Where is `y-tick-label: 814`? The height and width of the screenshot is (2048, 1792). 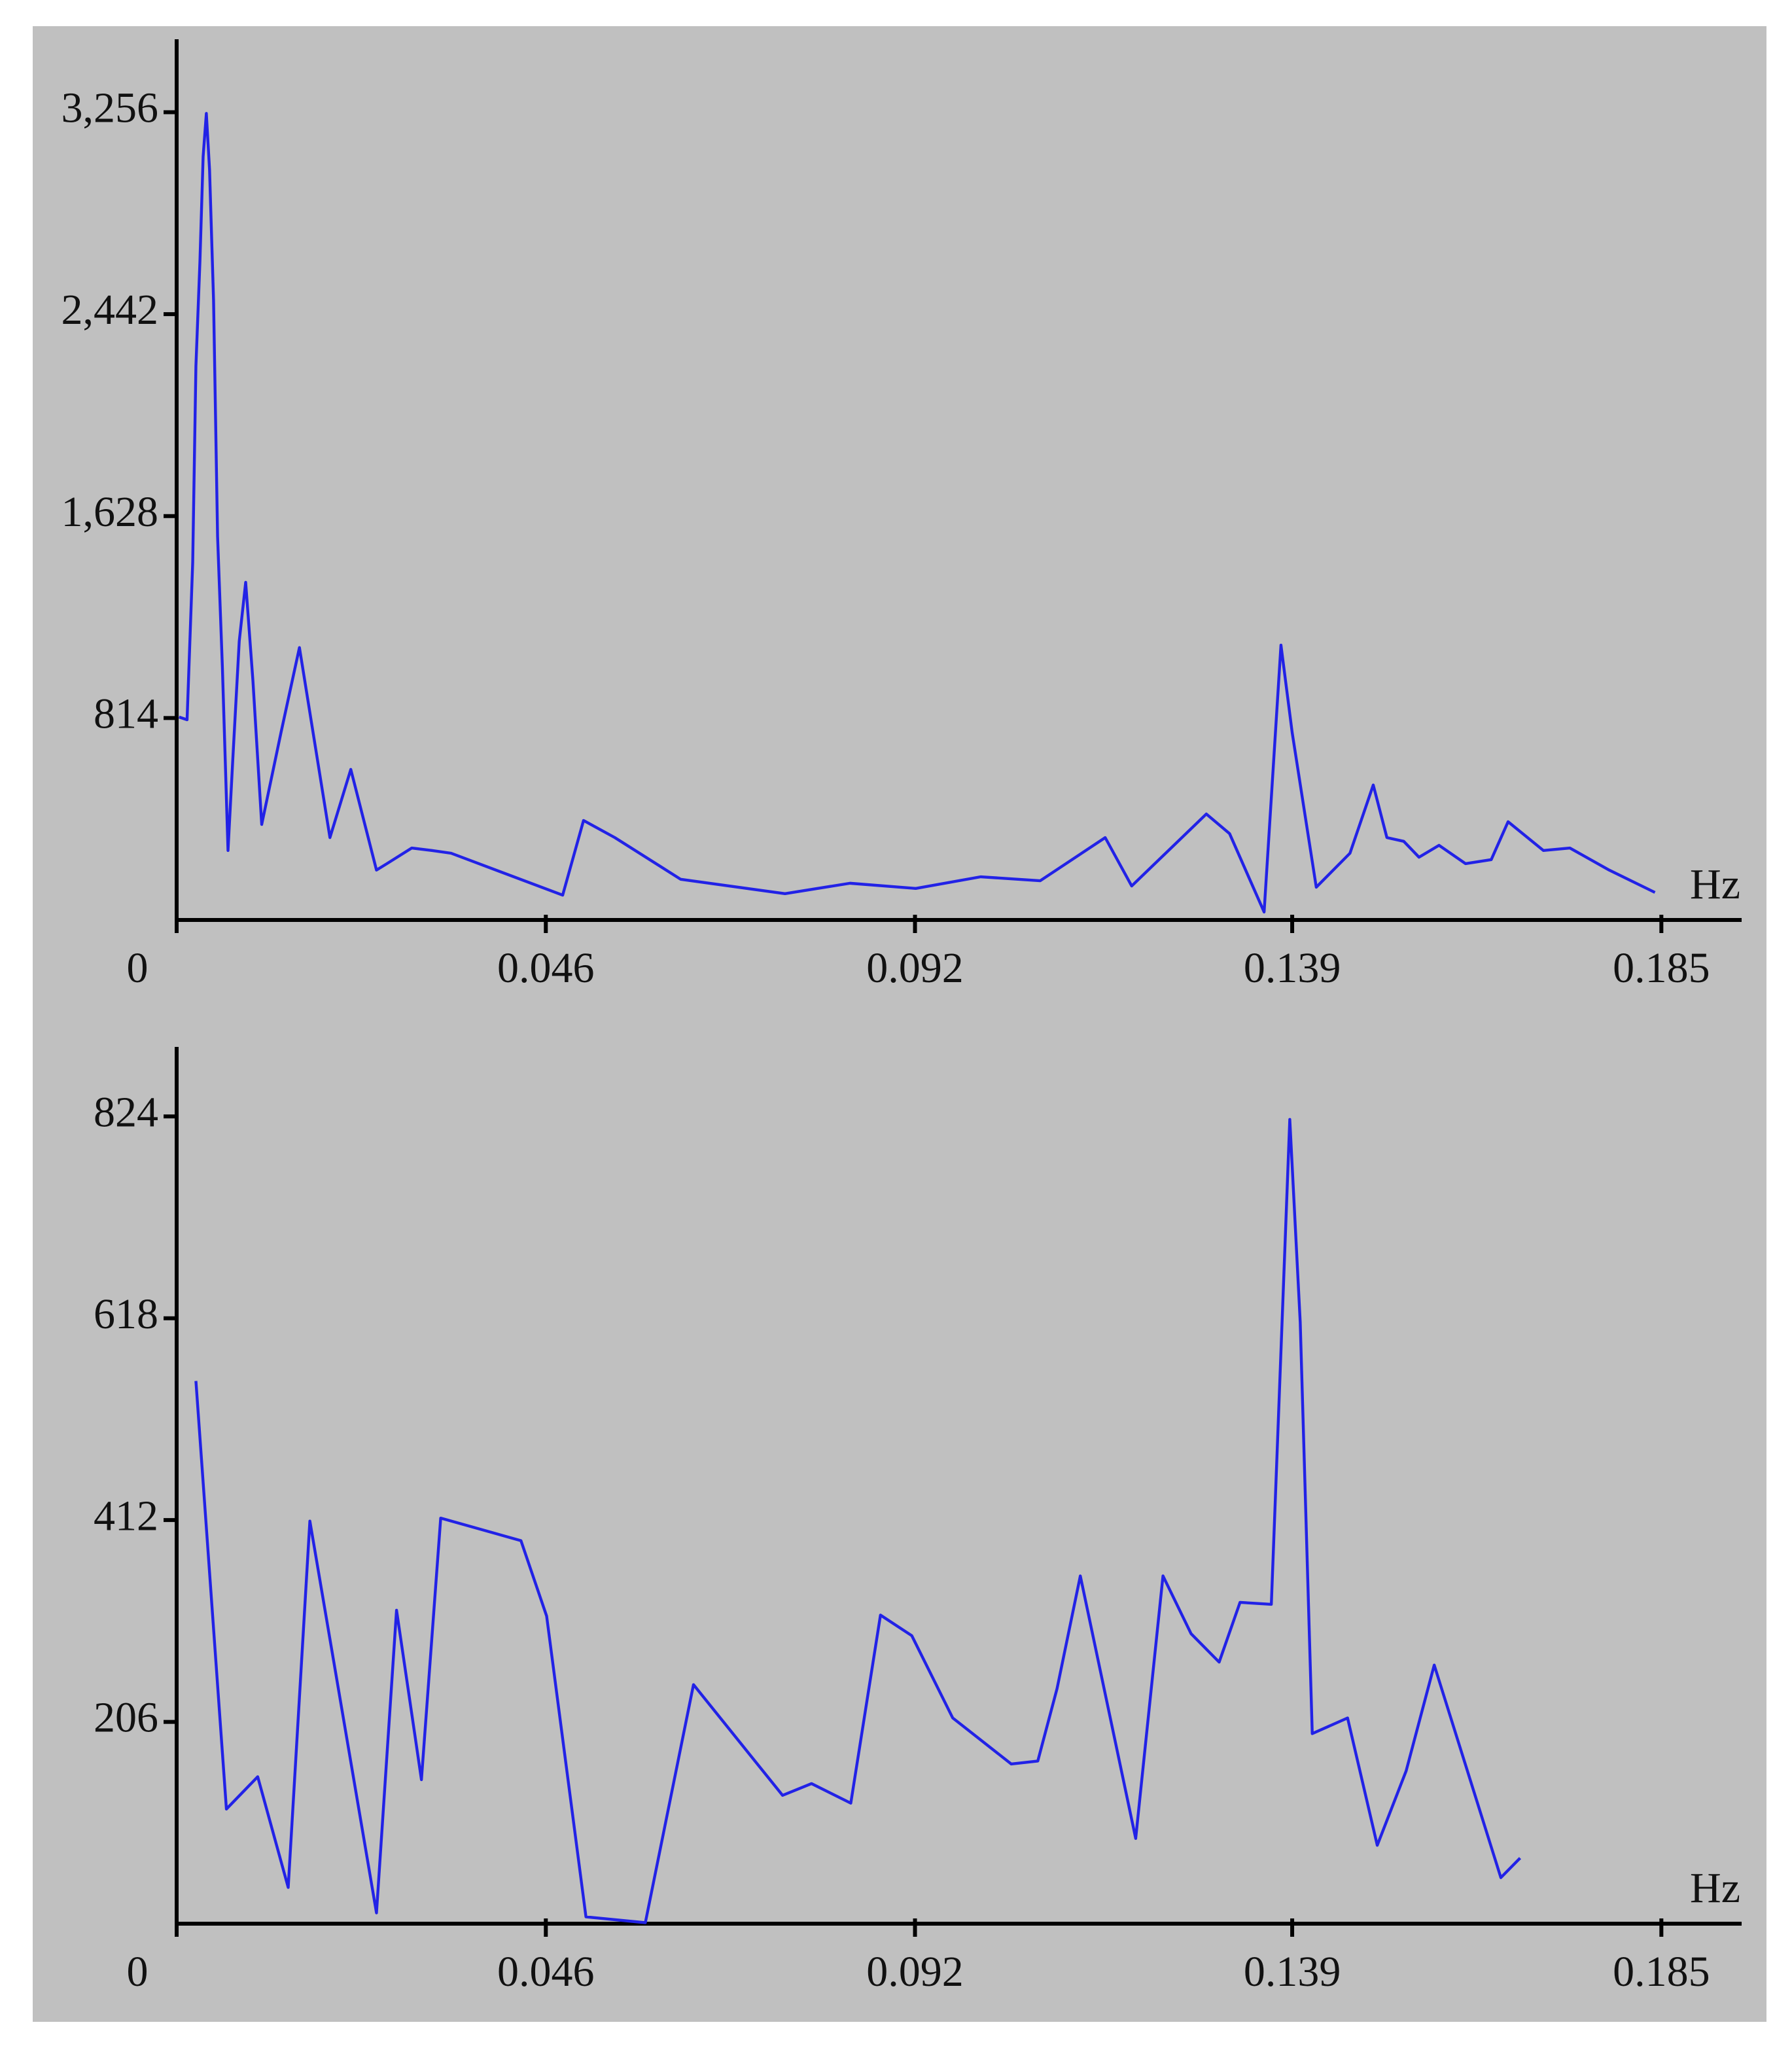
y-tick-label: 814 is located at coordinates (126, 714).